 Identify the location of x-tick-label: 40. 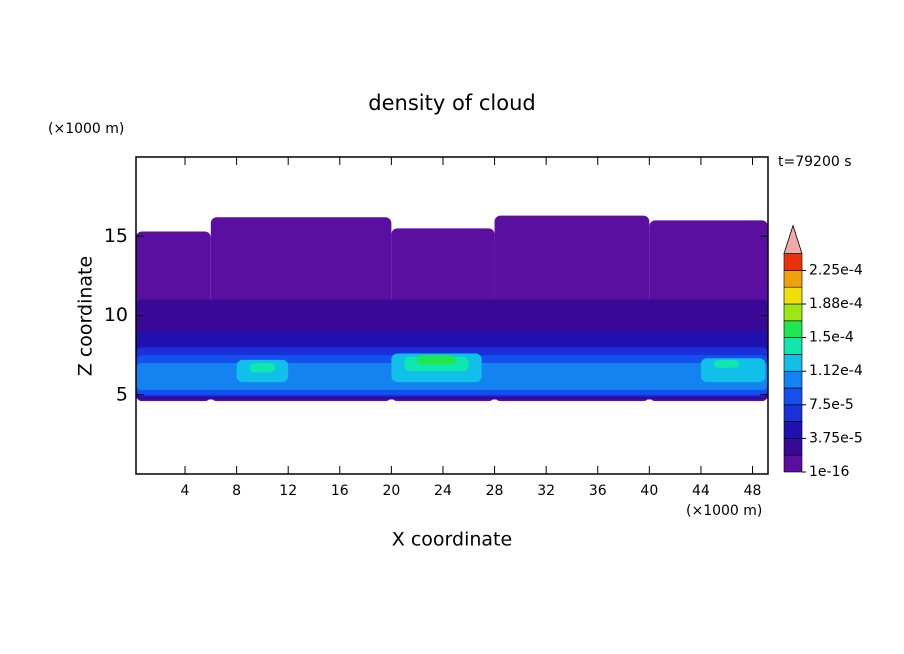
(649, 491).